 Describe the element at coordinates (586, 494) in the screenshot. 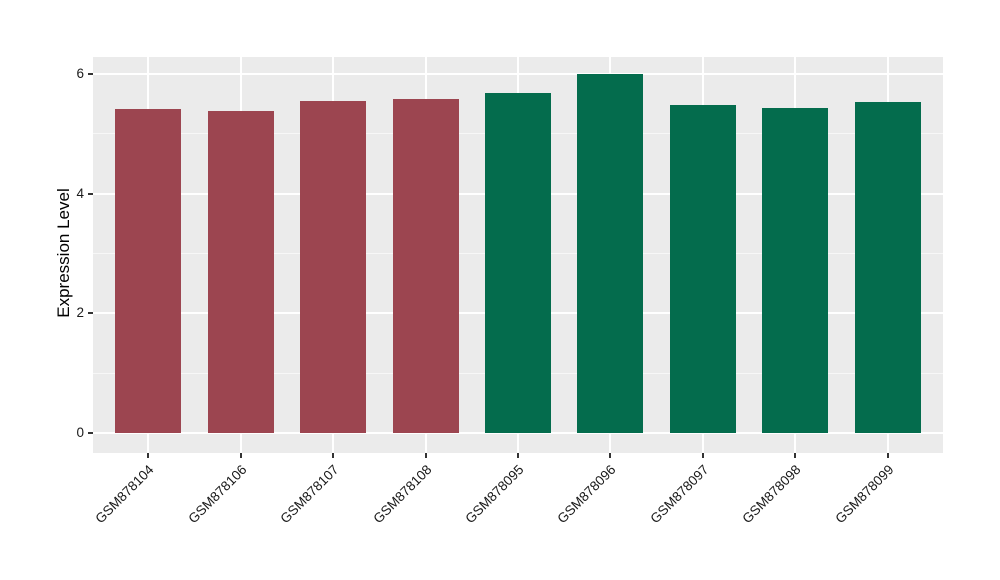

I see `x-tick-label: GSM878096` at that location.